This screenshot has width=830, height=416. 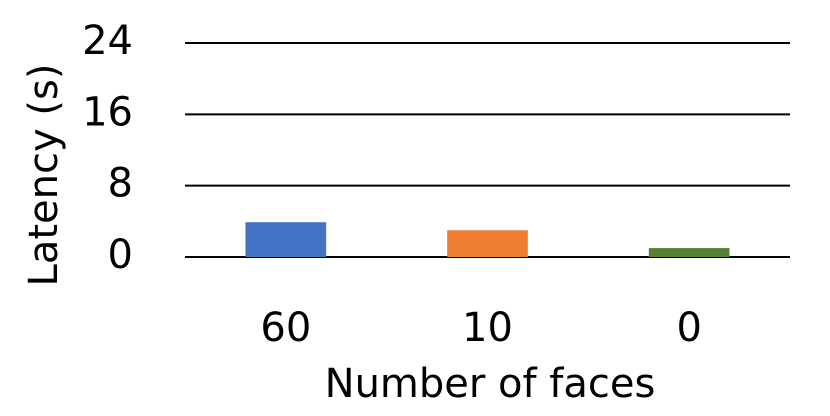 I want to click on x-tick-label: 10, so click(x=487, y=328).